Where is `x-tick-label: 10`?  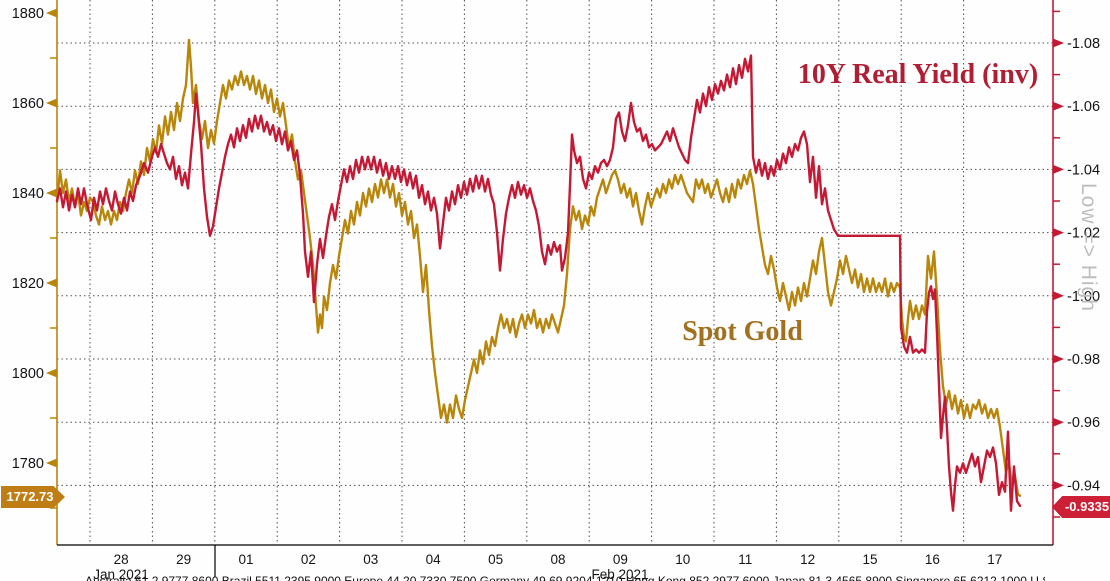 x-tick-label: 10 is located at coordinates (682, 559).